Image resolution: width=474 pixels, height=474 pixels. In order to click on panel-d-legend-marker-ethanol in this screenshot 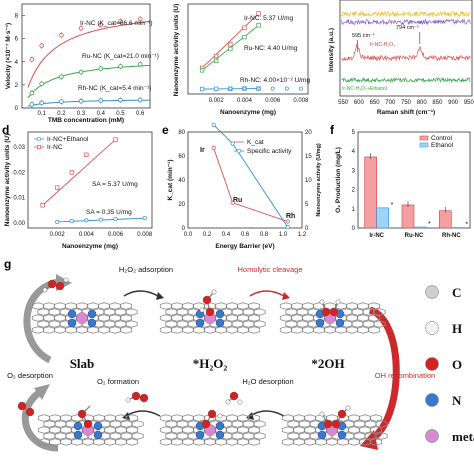, I will do `click(39, 139)`.